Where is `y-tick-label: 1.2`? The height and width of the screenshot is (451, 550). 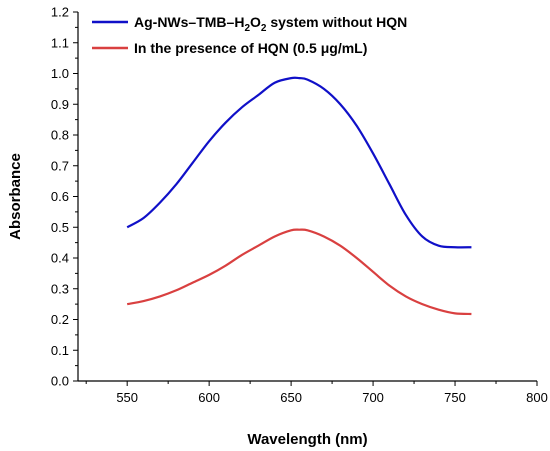
y-tick-label: 1.2 is located at coordinates (60, 12).